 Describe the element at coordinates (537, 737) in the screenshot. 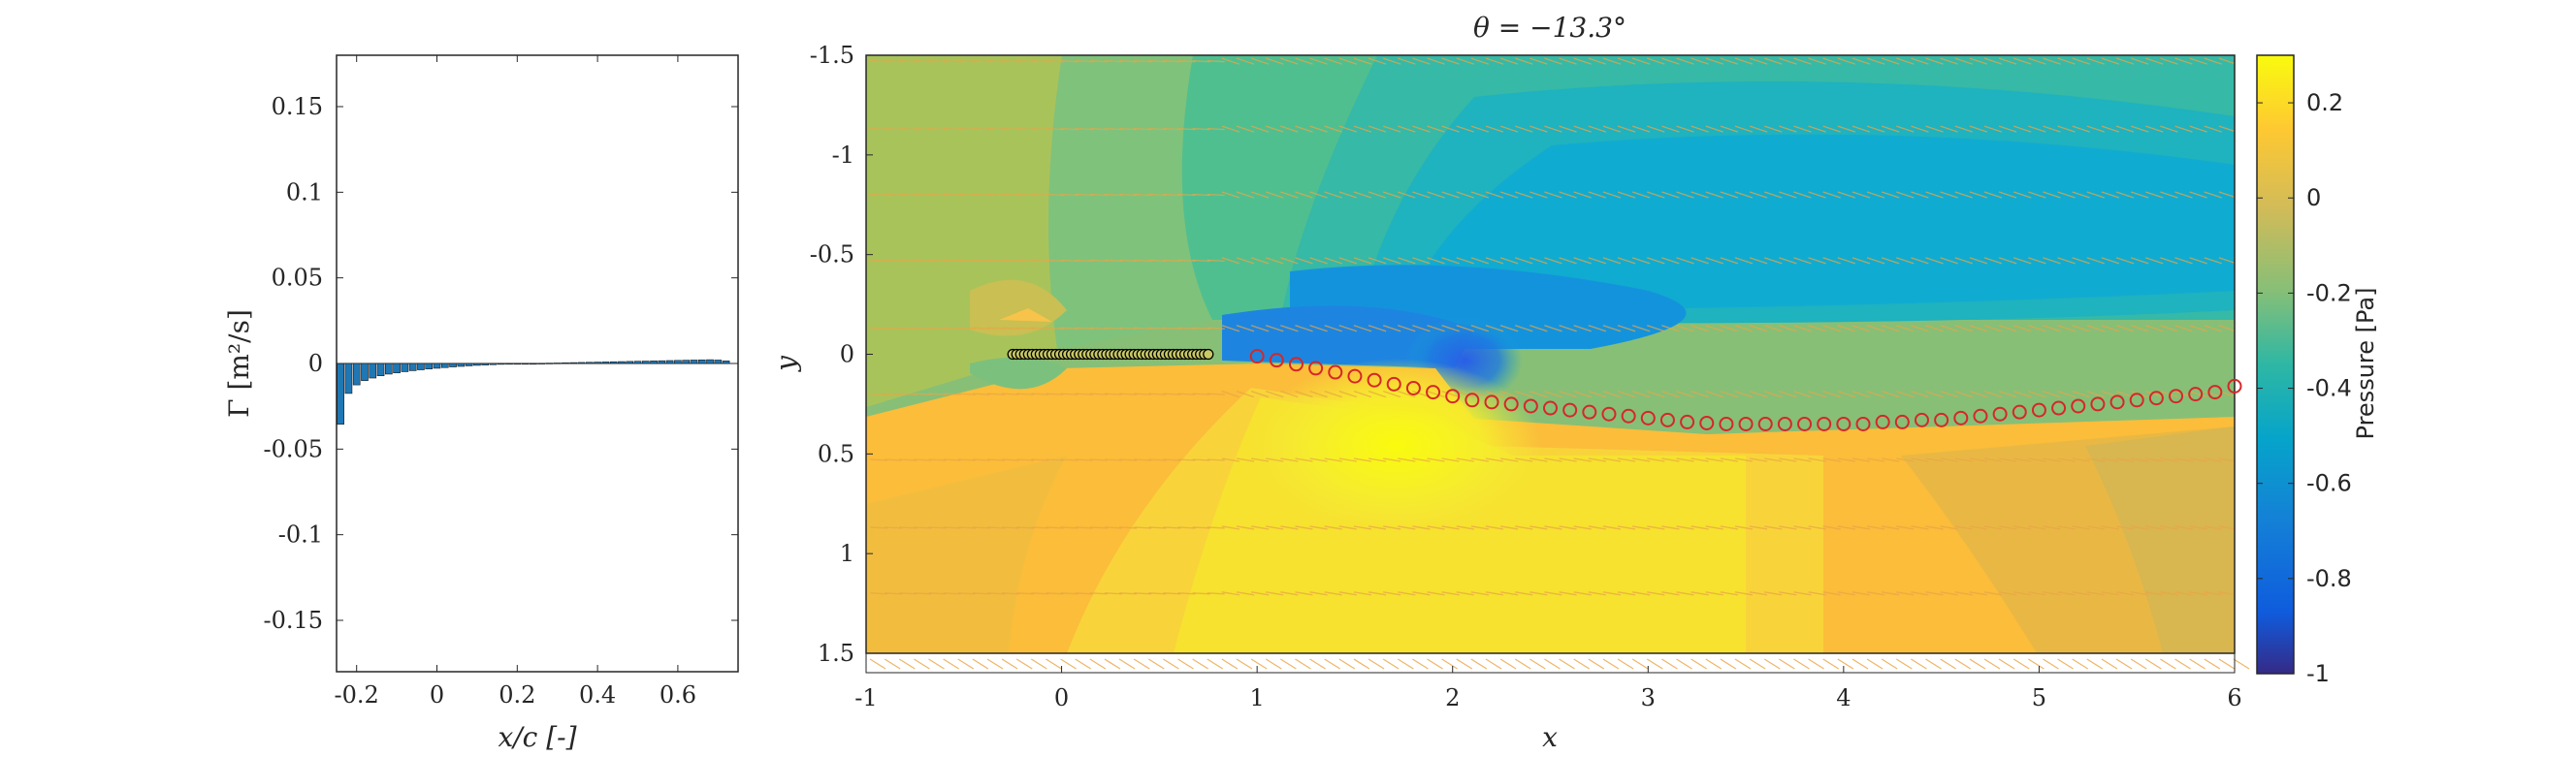

I see `bar-xlabel: x/c [-]` at that location.